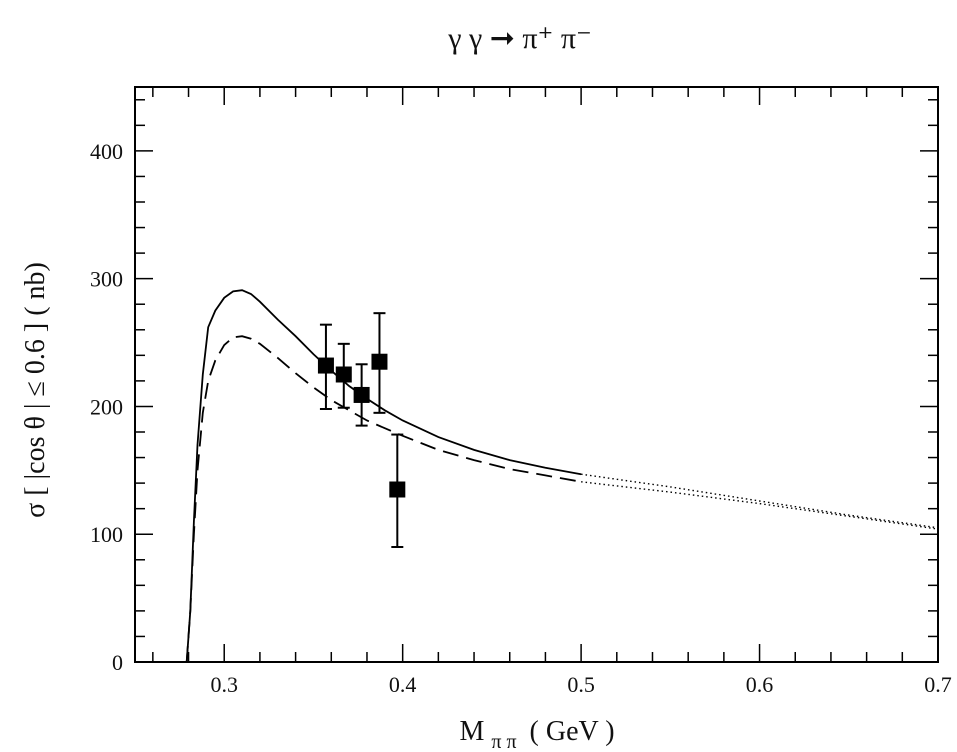  I want to click on x-tick-label: 0.5, so click(581, 684).